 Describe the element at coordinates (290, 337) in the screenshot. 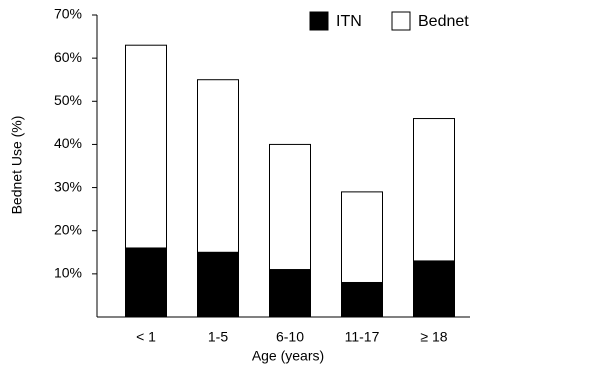

I see `x-tick-label: 6-10` at that location.